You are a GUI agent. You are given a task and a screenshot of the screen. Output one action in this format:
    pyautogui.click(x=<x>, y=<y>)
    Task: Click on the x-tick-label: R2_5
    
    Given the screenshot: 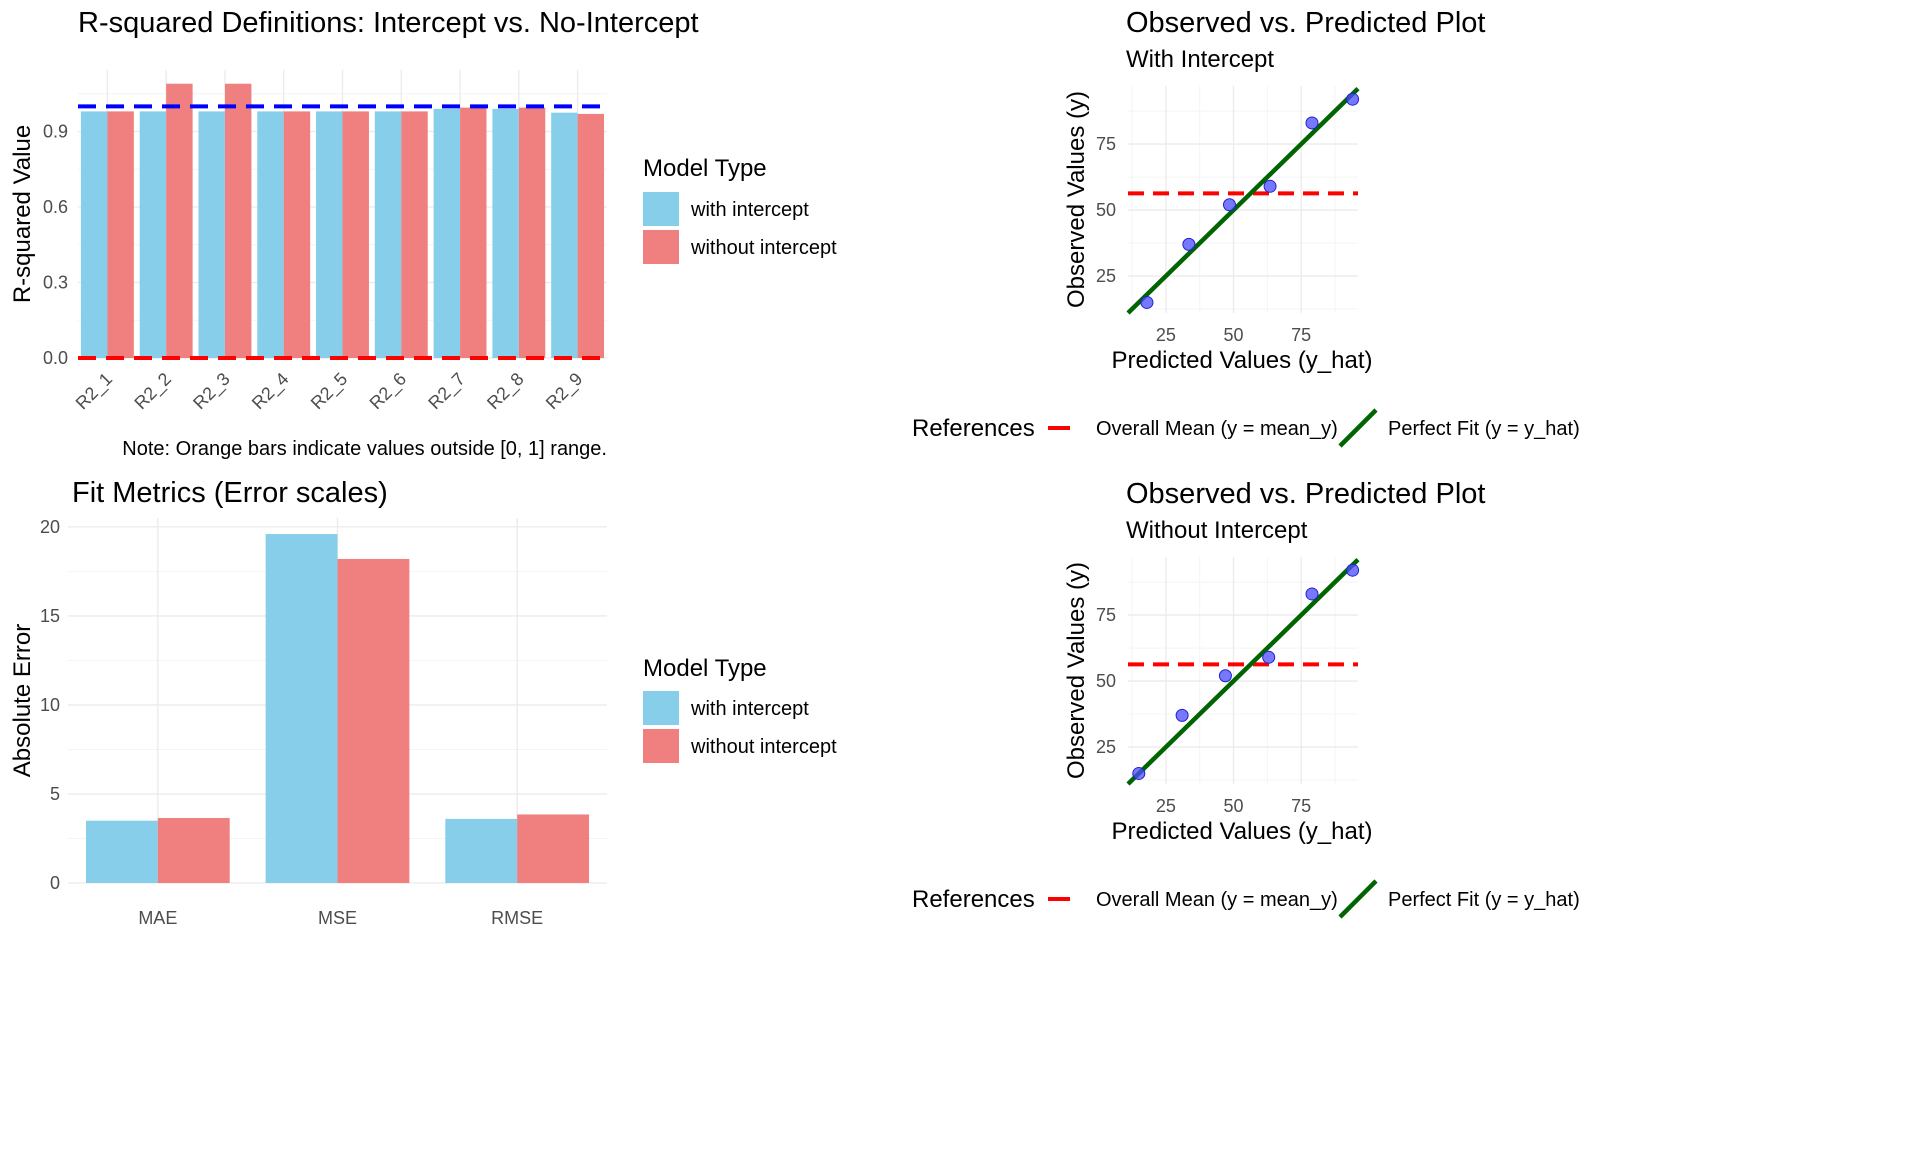 What is the action you would take?
    pyautogui.click(x=329, y=391)
    